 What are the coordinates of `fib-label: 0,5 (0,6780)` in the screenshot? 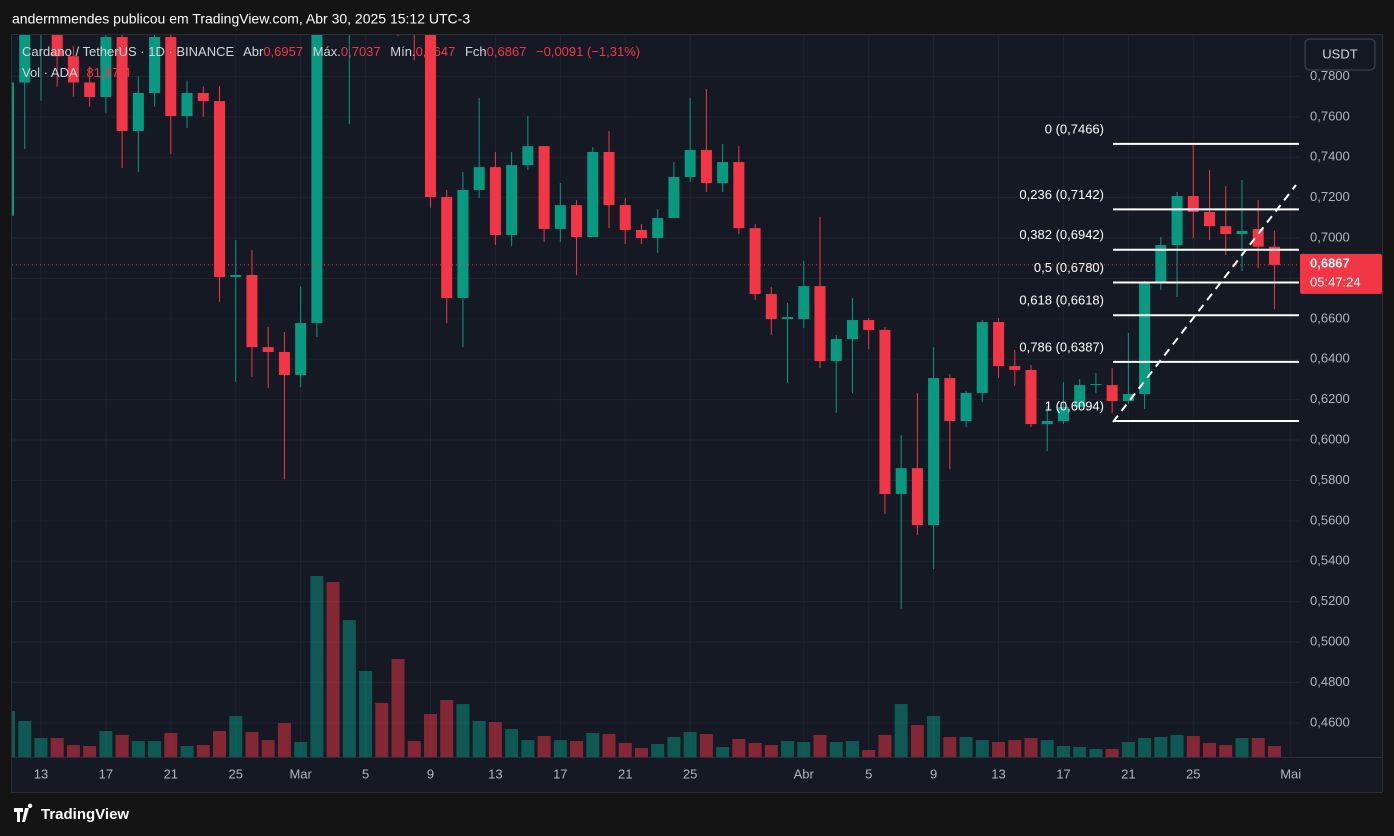 It's located at (1069, 267).